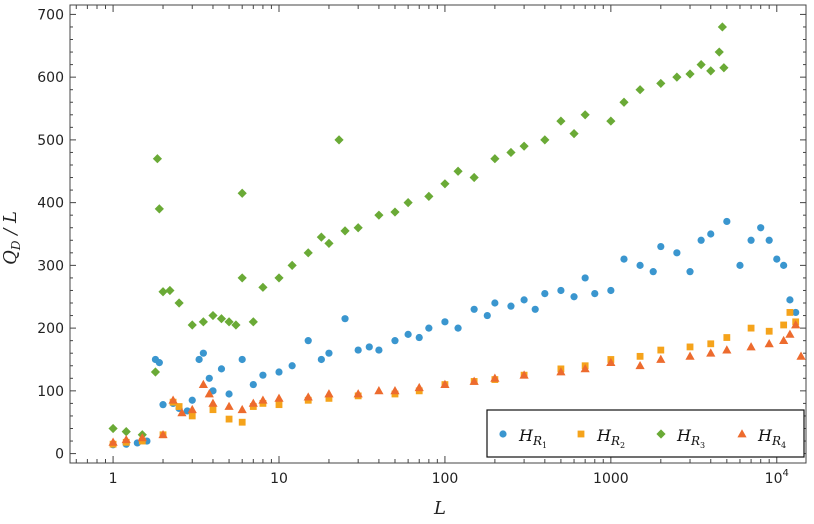  Describe the element at coordinates (610, 438) in the screenshot. I see `legend-label-1: HR2` at that location.